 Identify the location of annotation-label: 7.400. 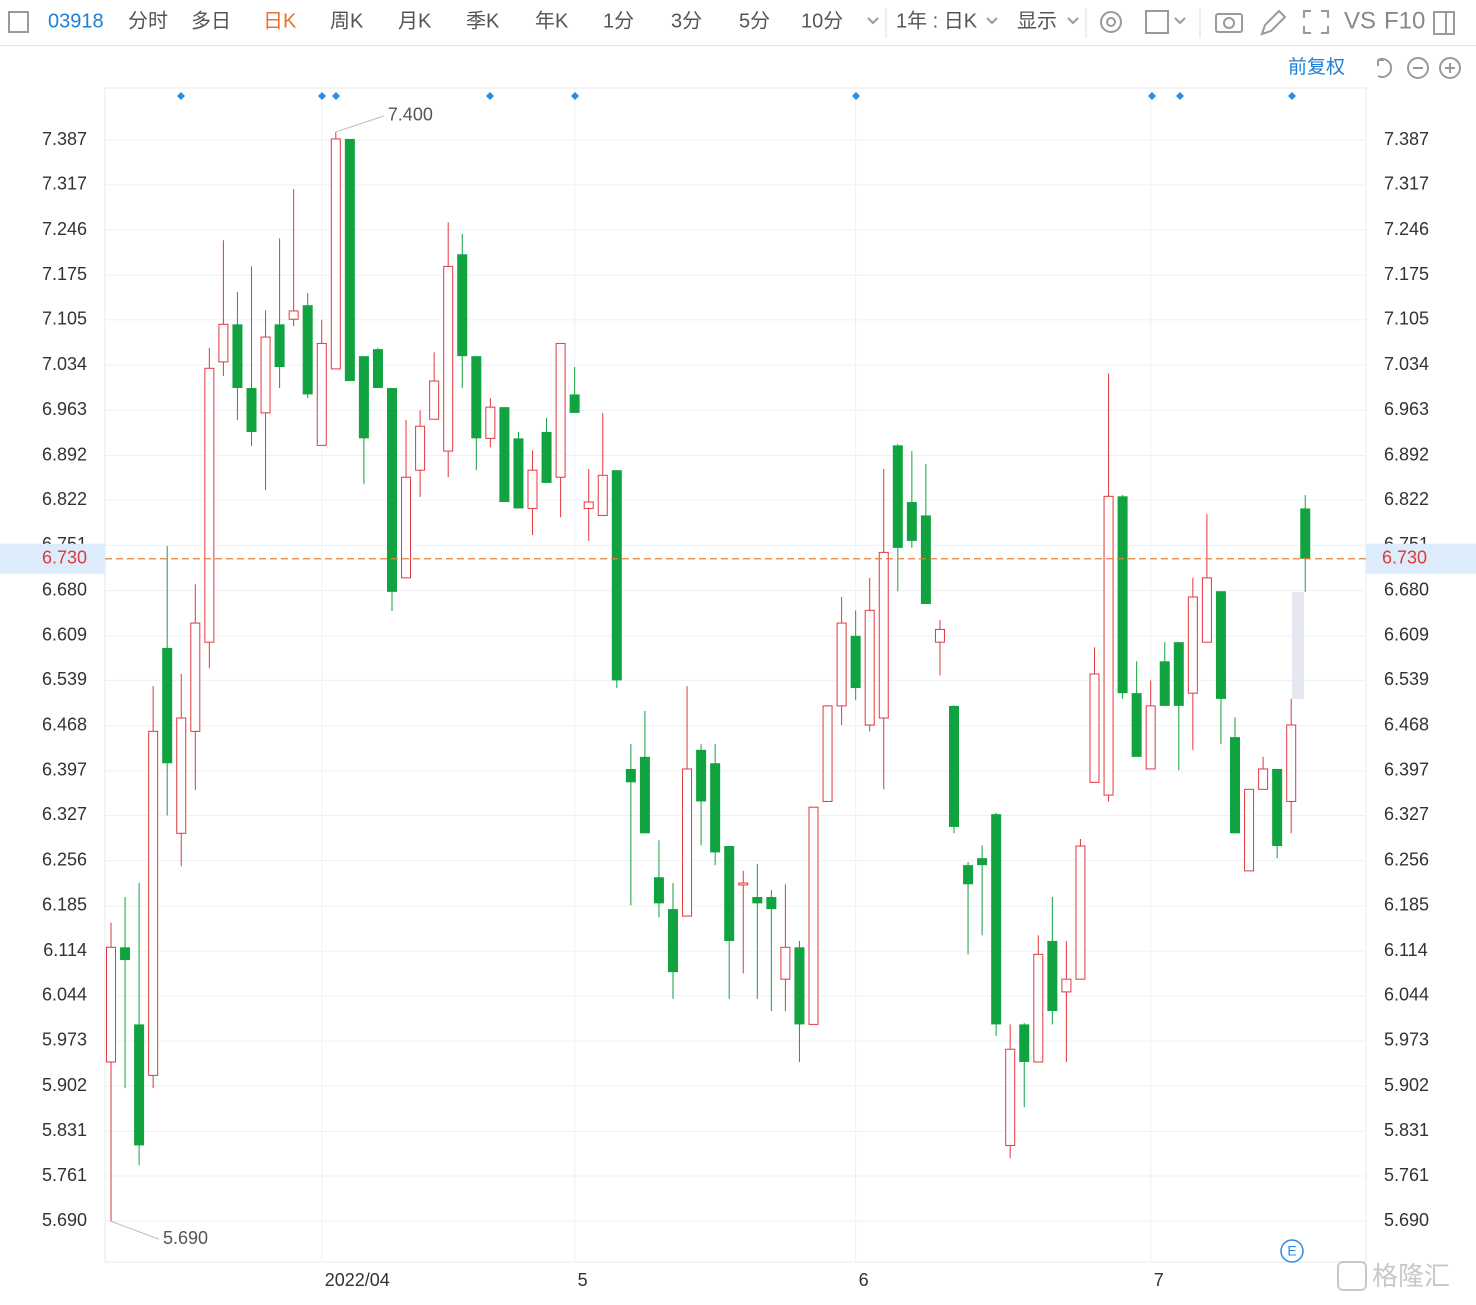
(410, 115).